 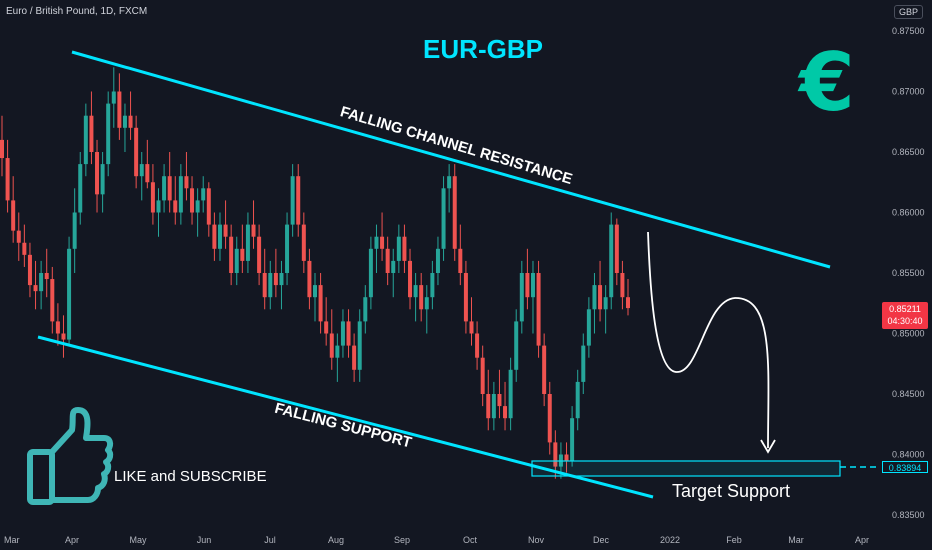 What do you see at coordinates (536, 540) in the screenshot?
I see `time-tick-label: Nov` at bounding box center [536, 540].